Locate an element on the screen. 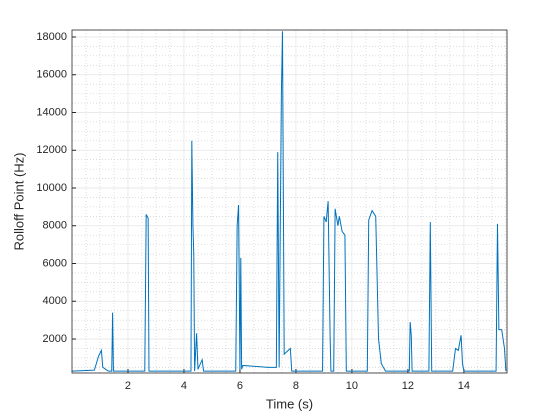  y-tick-label: 4000 is located at coordinates (55, 301).